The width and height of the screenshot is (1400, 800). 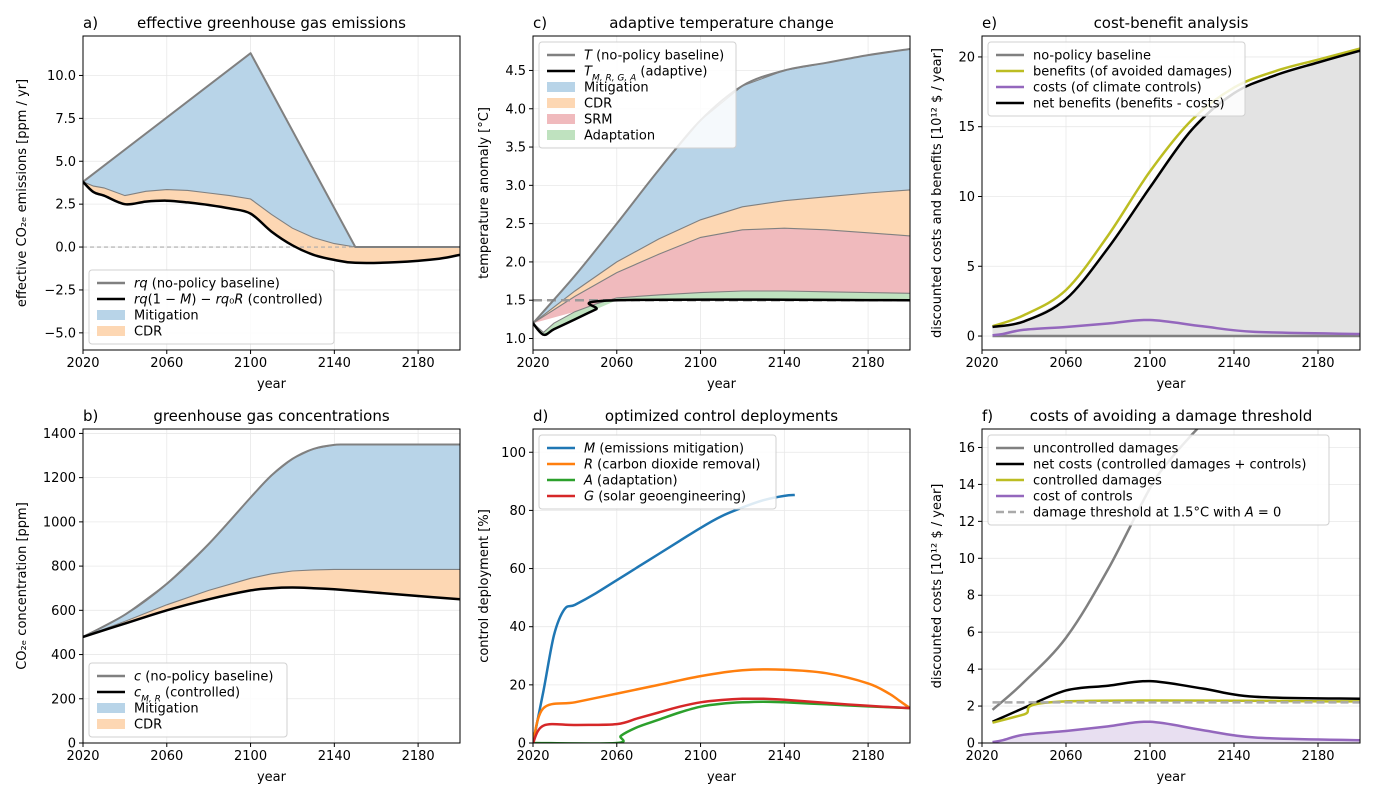 What do you see at coordinates (65, 162) in the screenshot?
I see `y-tick-label: 5.0` at bounding box center [65, 162].